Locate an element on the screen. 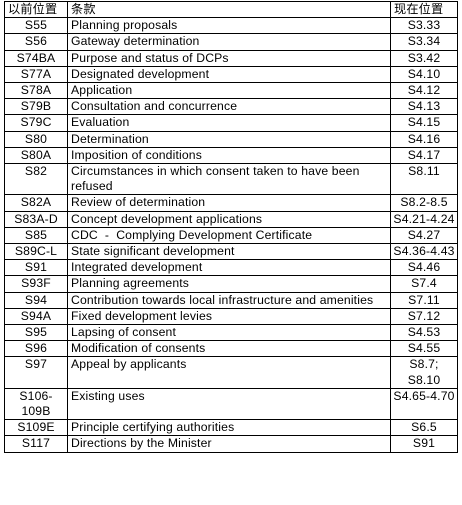 This screenshot has width=462, height=505. clause-cell: Application is located at coordinates (229, 91).